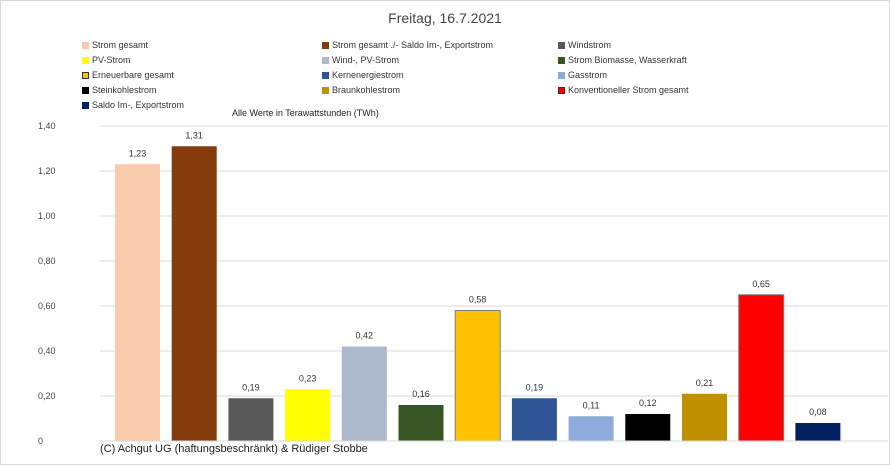 The width and height of the screenshot is (890, 465). Describe the element at coordinates (133, 75) in the screenshot. I see `legend-label: Erneuerbare gesamt` at that location.